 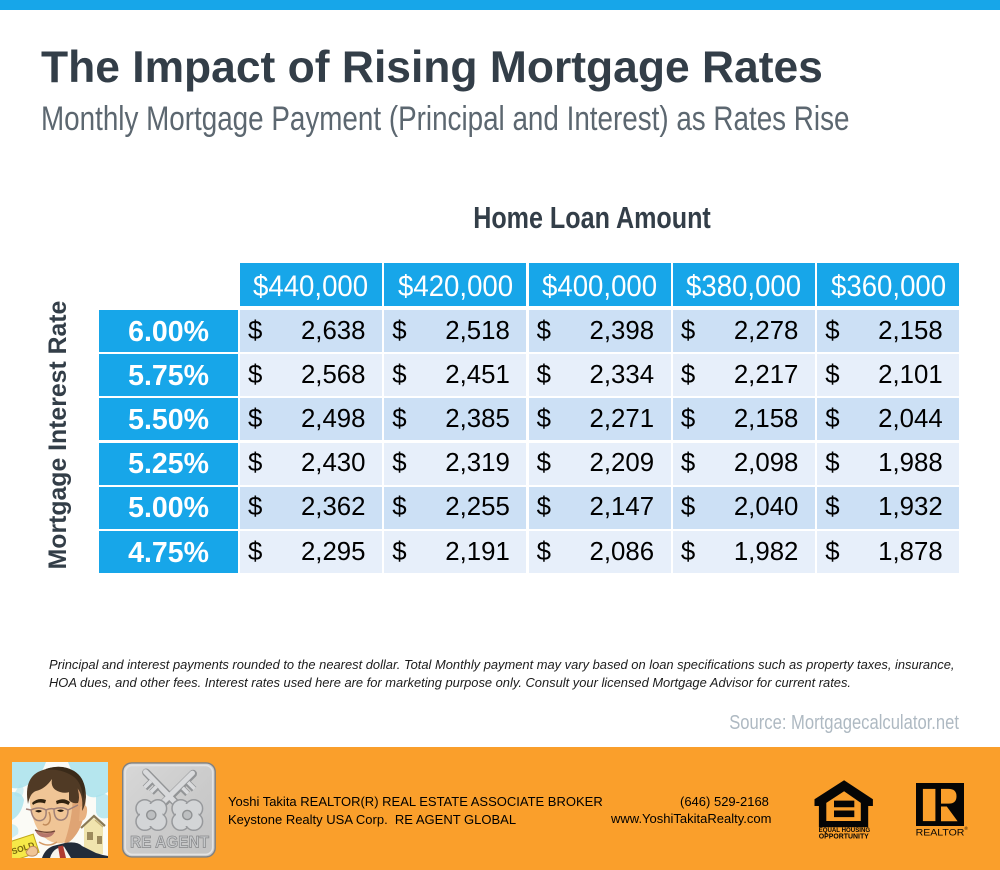 What do you see at coordinates (169, 843) in the screenshot?
I see `svg-text: RE AGENT` at bounding box center [169, 843].